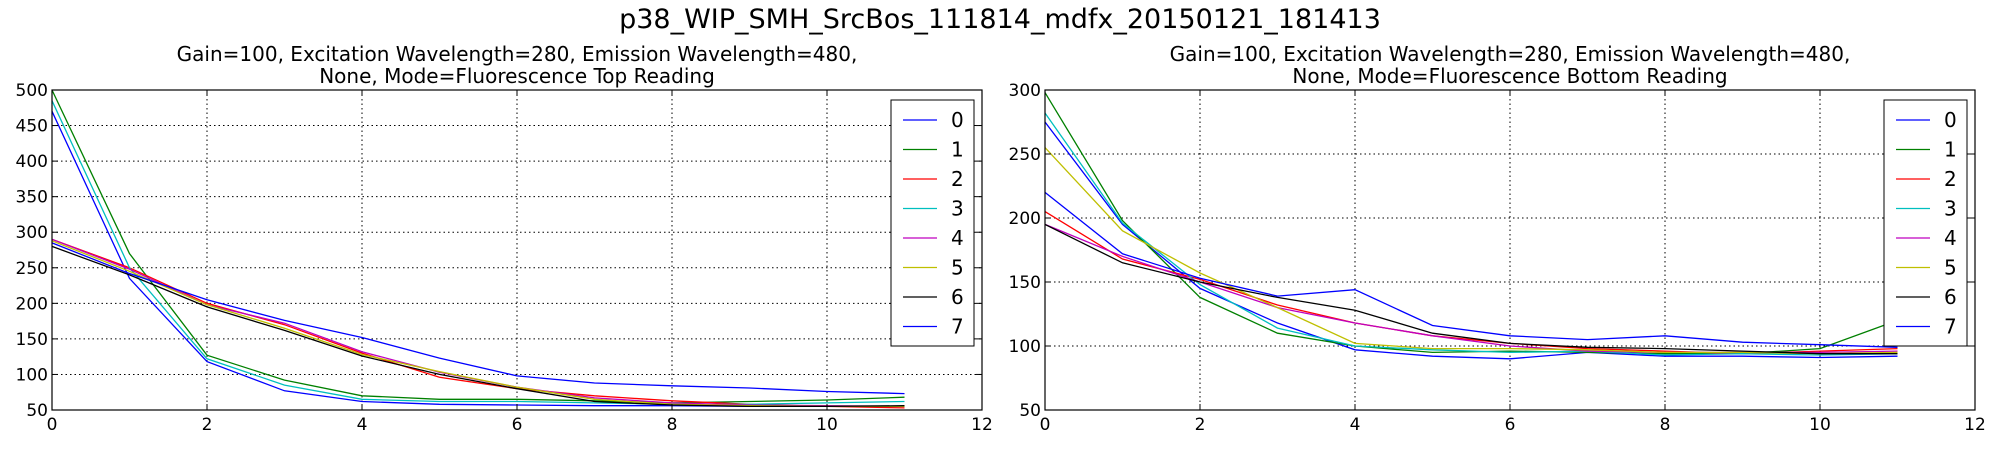 This screenshot has height=450, width=2000. Describe the element at coordinates (1509, 76) in the screenshot. I see `chart-title-line: None, Mode=Fluorescence Bottom Reading` at that location.